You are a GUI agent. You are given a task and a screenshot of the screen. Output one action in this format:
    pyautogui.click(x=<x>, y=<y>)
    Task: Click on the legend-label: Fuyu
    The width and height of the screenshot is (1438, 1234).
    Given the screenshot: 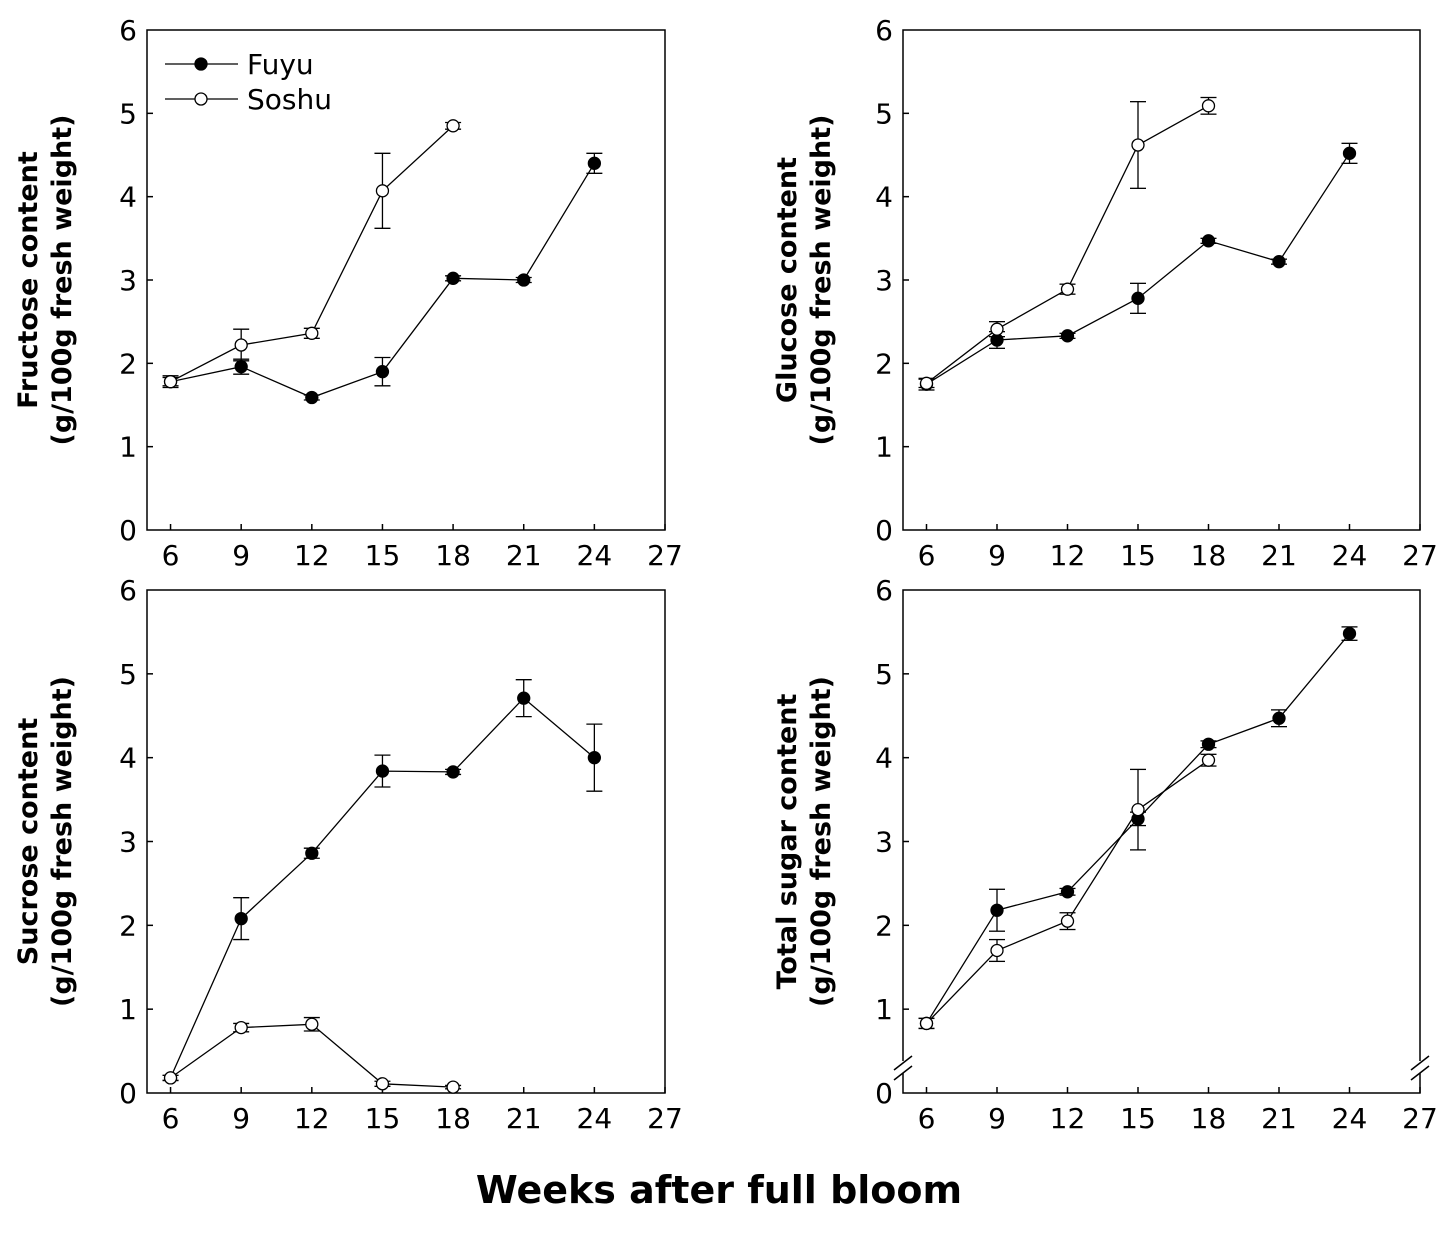 What is the action you would take?
    pyautogui.click(x=280, y=64)
    